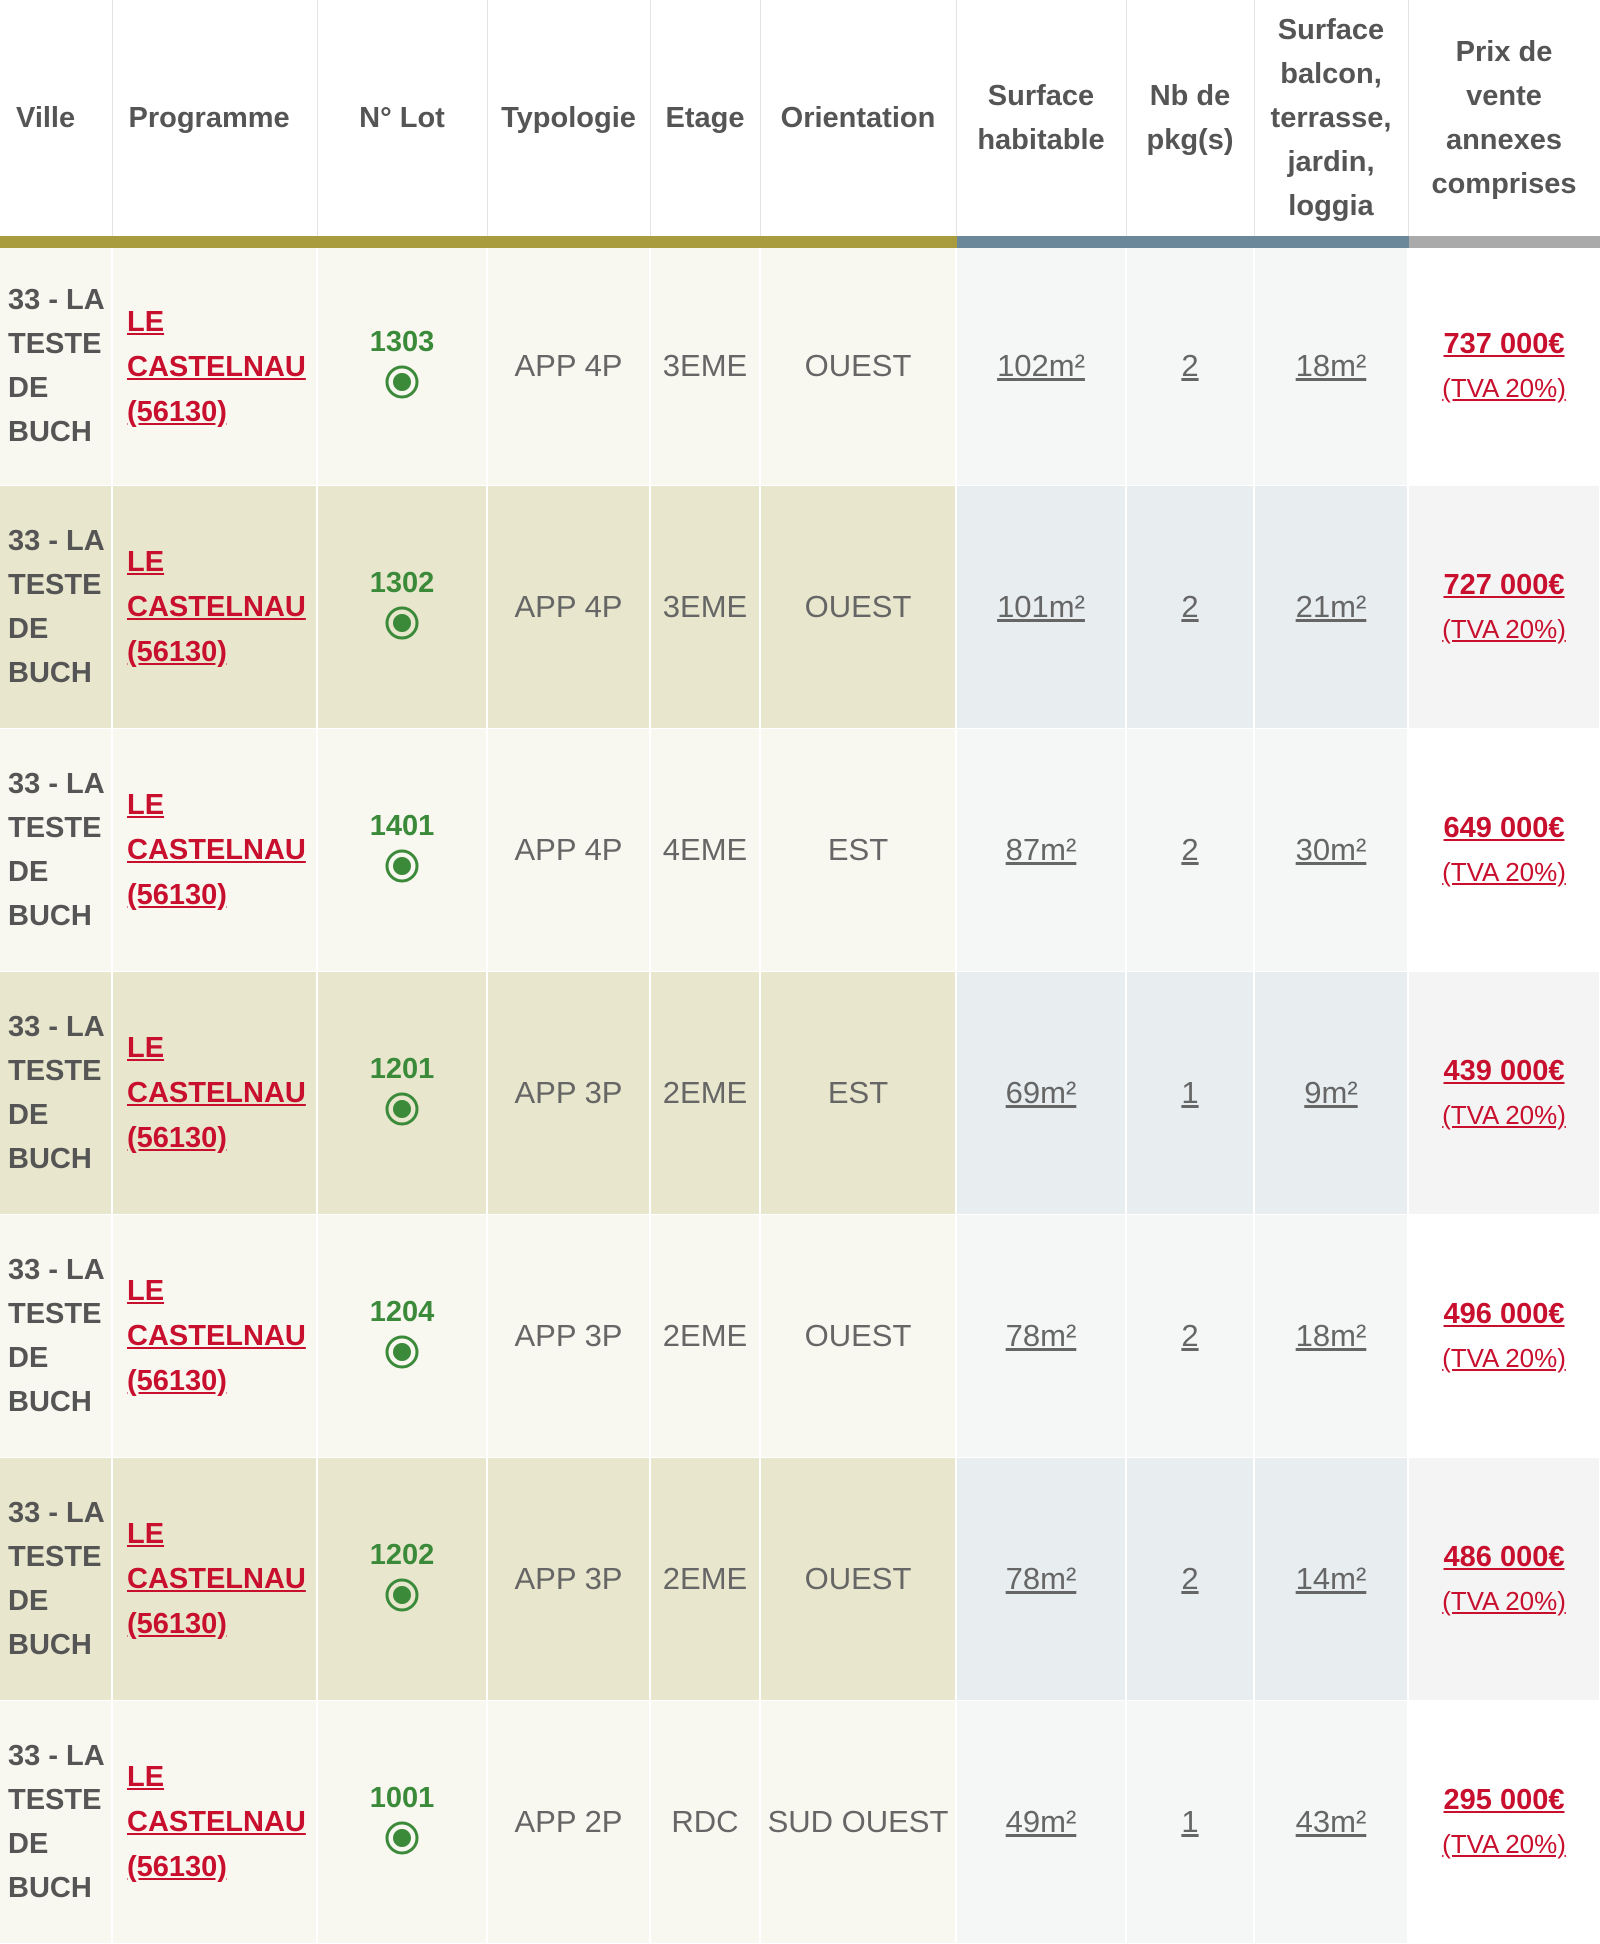 The image size is (1600, 1944). What do you see at coordinates (402, 825) in the screenshot?
I see `lot-number: 1401` at bounding box center [402, 825].